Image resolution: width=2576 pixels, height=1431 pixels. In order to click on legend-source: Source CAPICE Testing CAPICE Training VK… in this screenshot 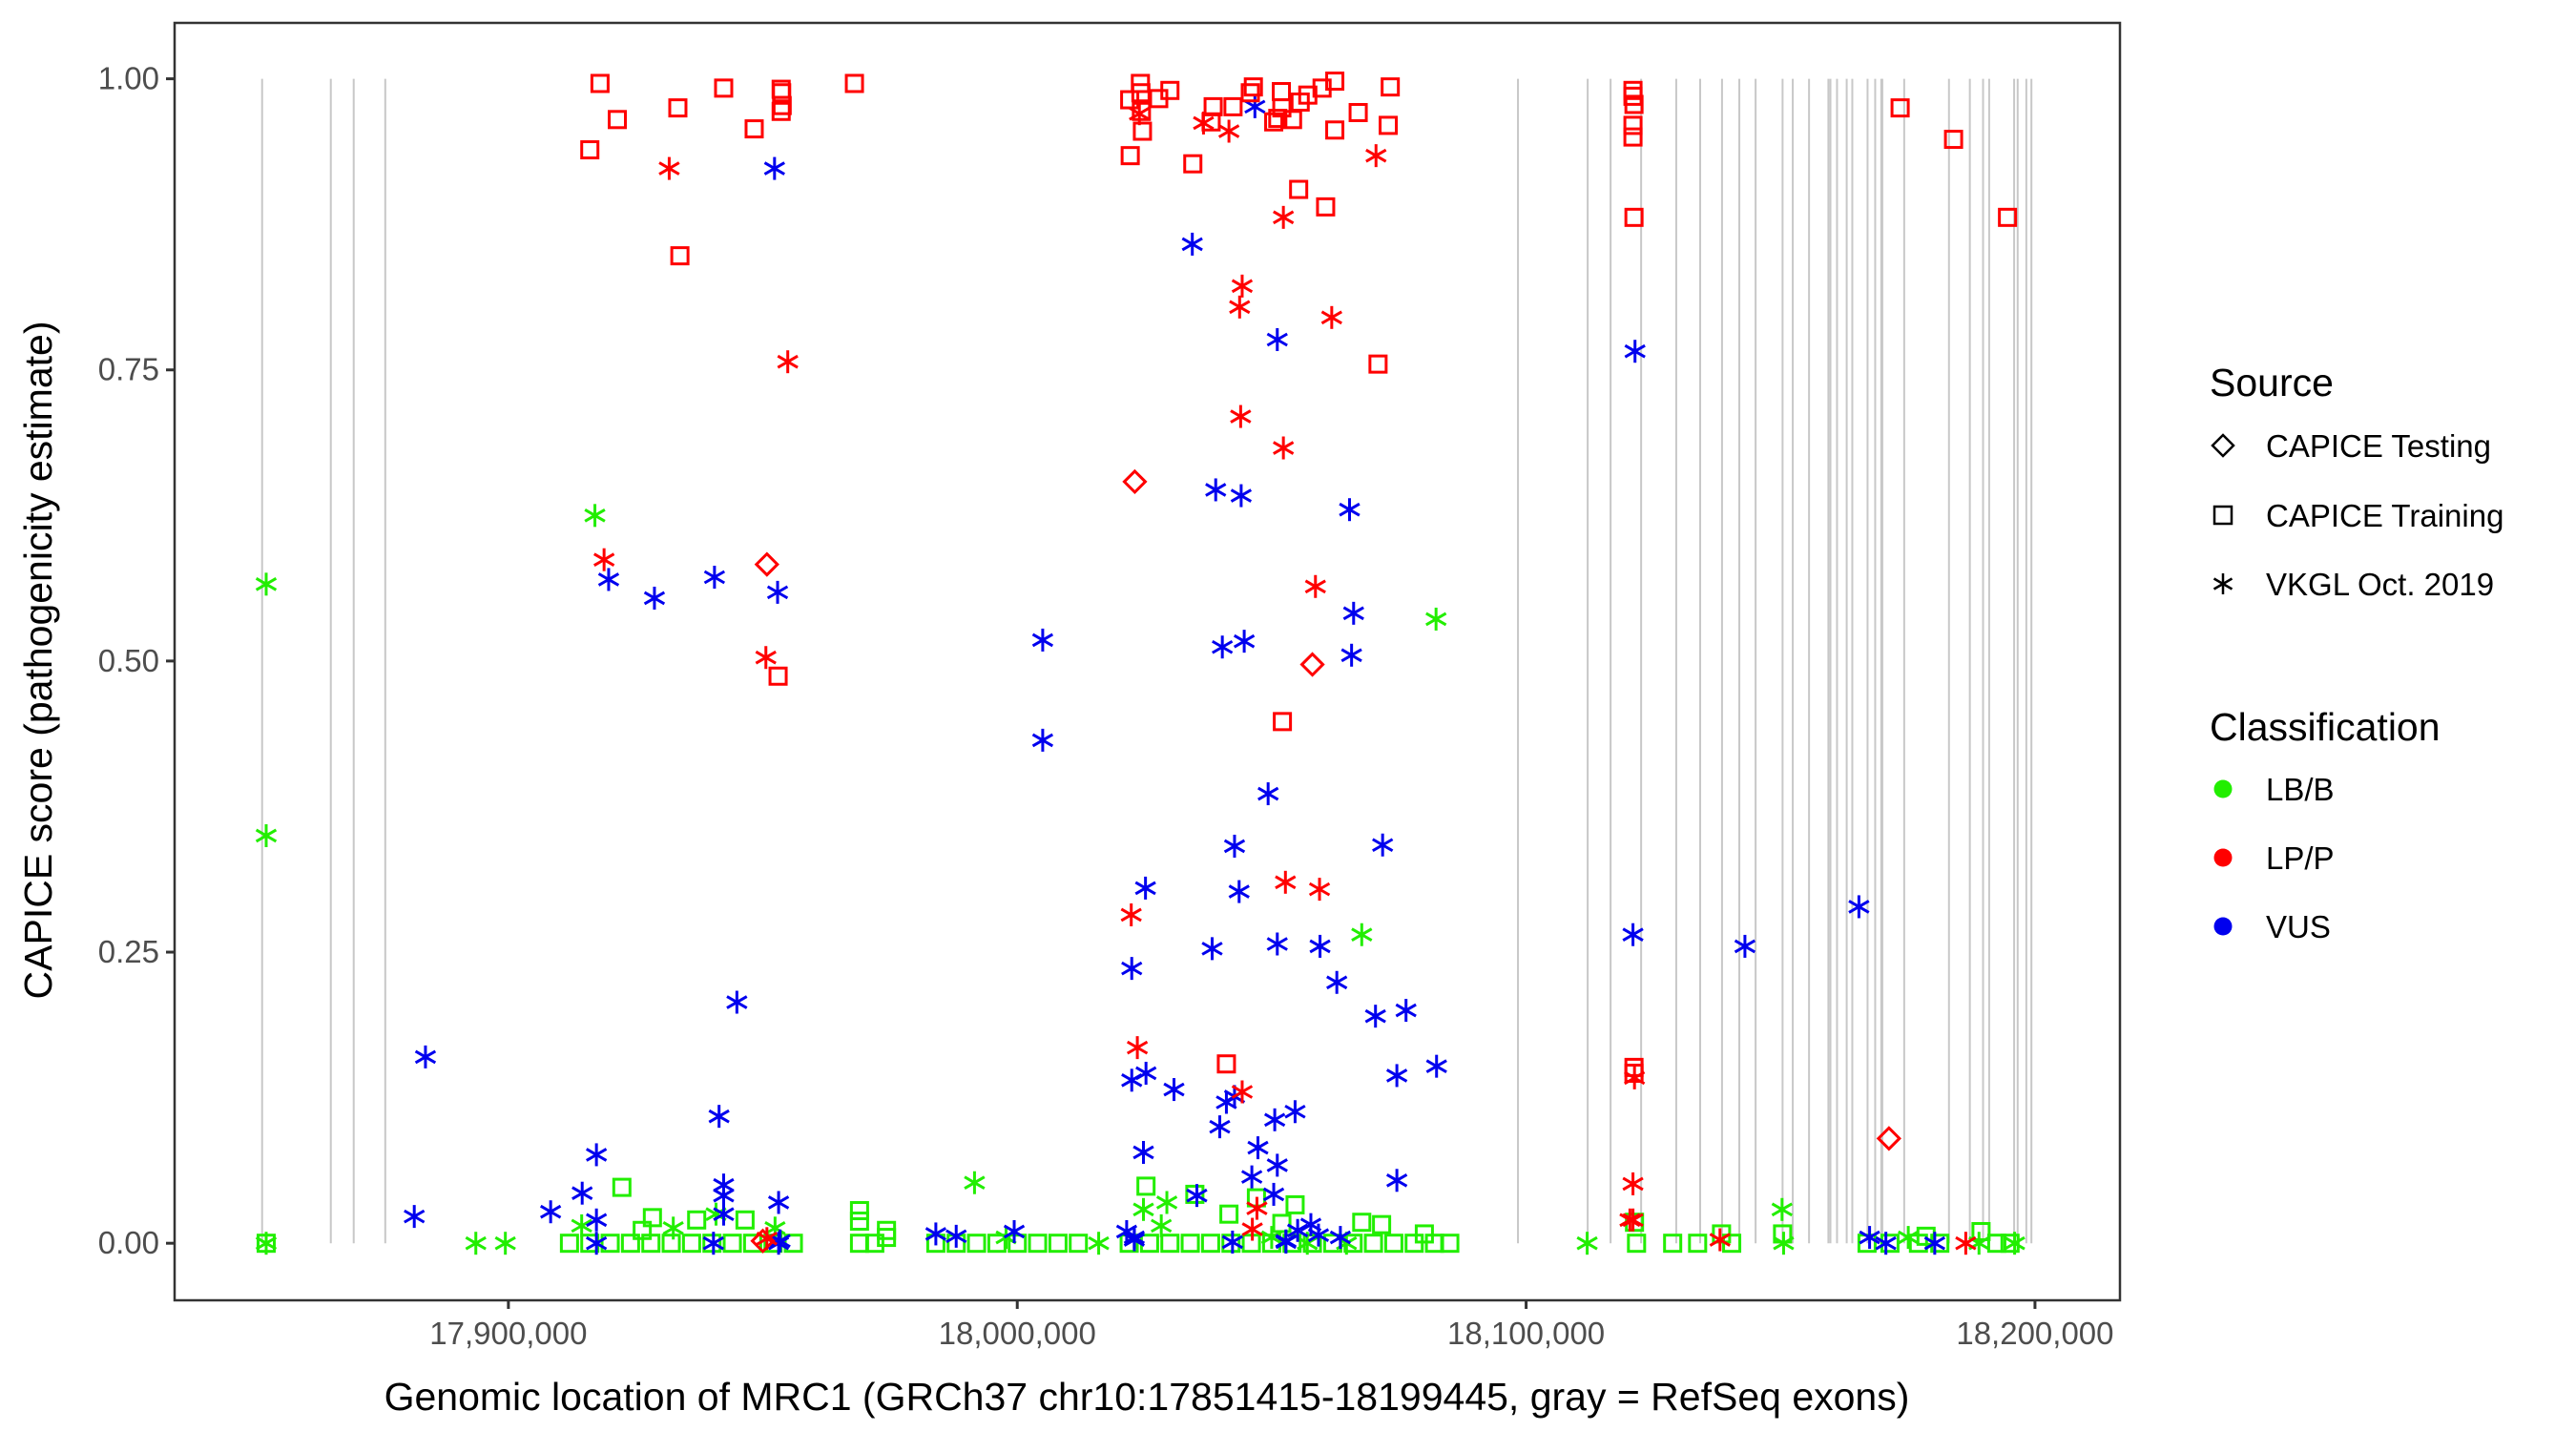, I will do `click(2356, 481)`.